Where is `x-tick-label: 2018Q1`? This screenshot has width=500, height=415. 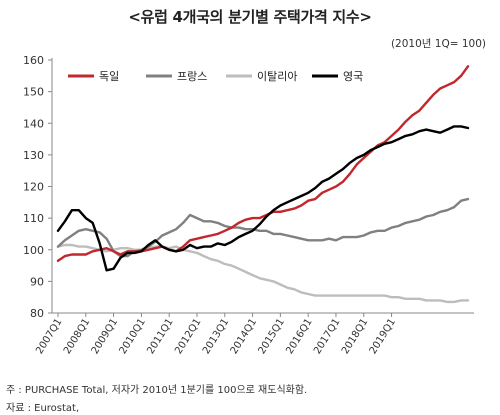 x-tick-label: 2018Q1 is located at coordinates (355, 336).